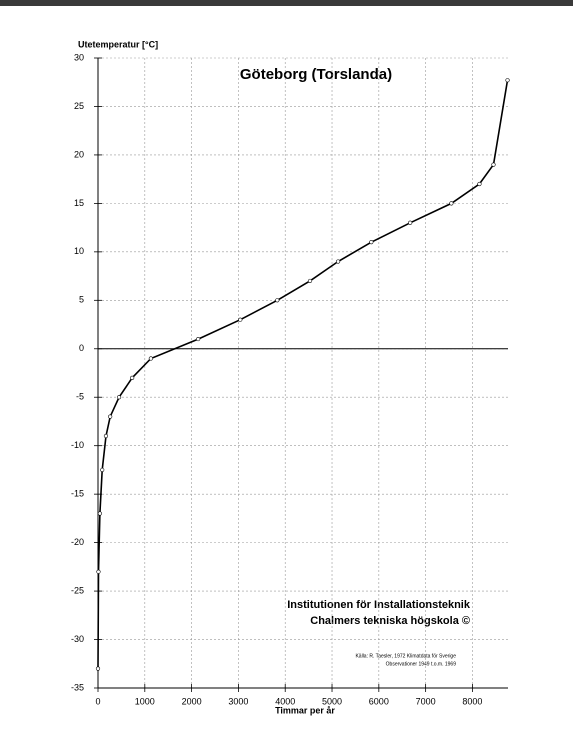 The image size is (573, 754). Describe the element at coordinates (77, 542) in the screenshot. I see `y-tick-label: -20` at that location.